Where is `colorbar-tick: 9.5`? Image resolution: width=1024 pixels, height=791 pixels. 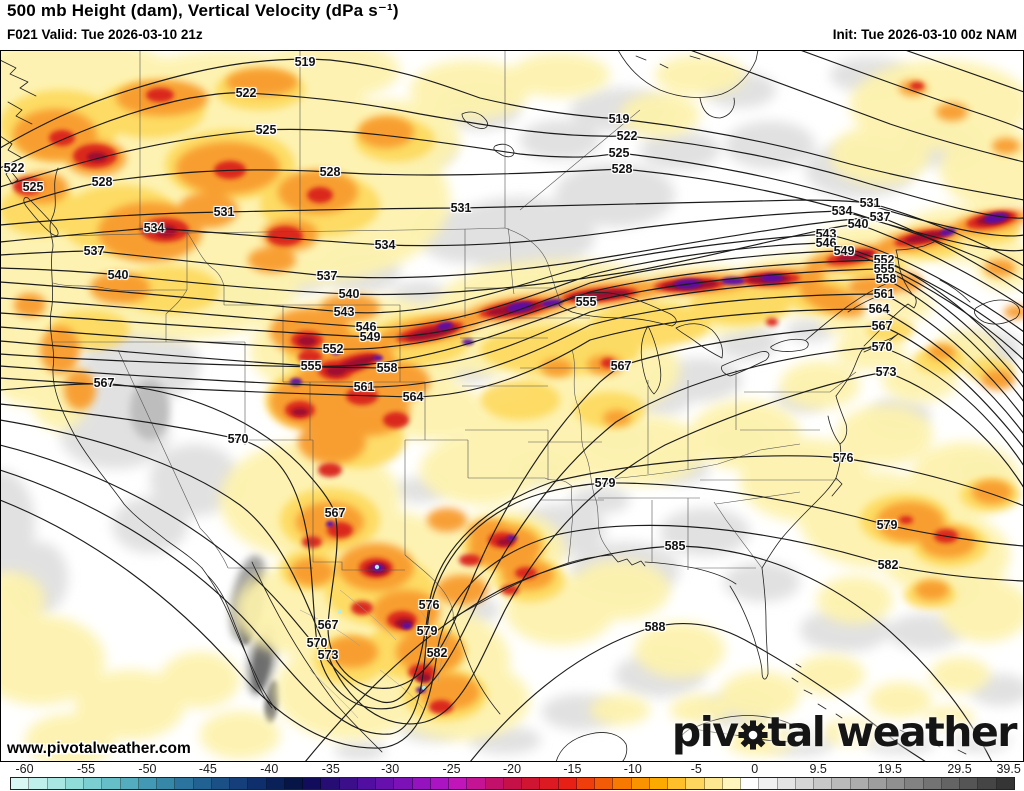 colorbar-tick: 9.5 is located at coordinates (818, 769).